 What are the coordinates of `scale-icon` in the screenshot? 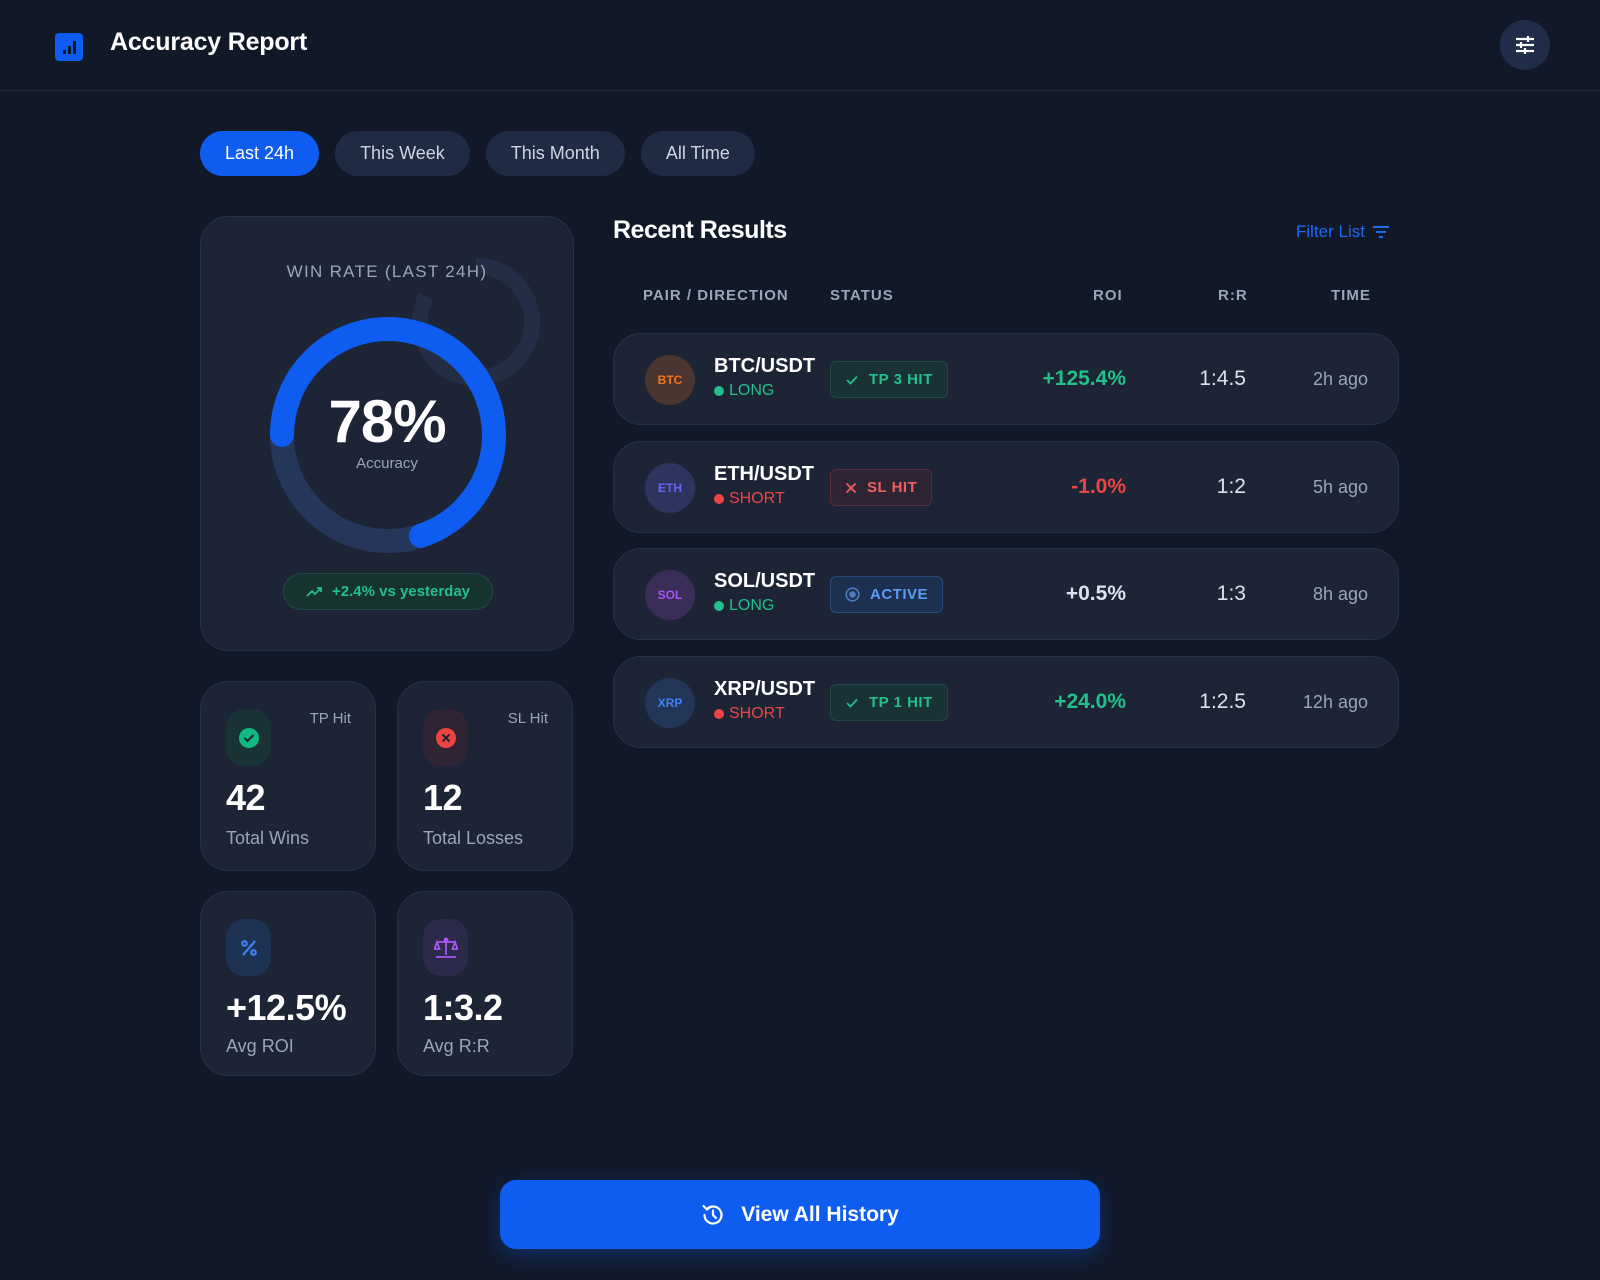 It's located at (445, 947).